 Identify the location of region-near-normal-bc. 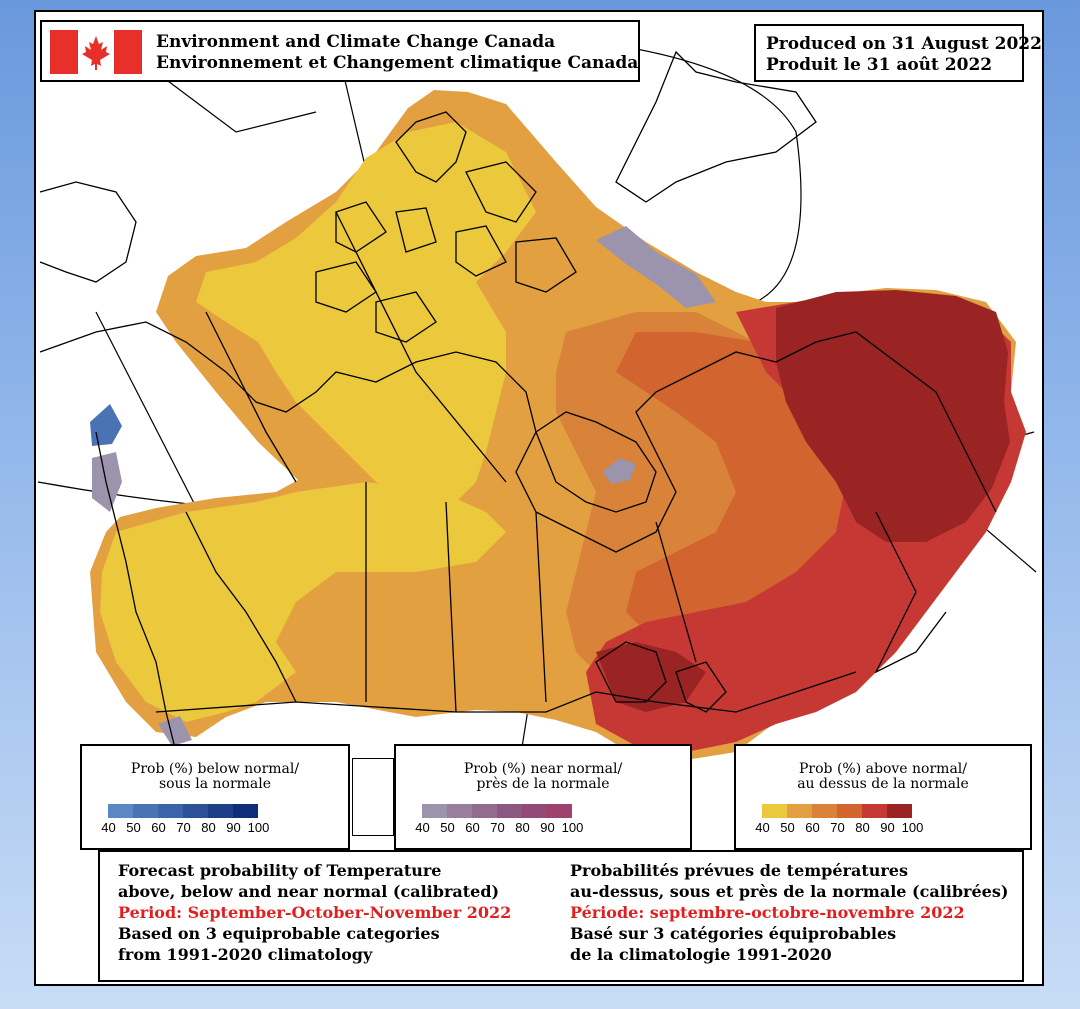
(107, 482).